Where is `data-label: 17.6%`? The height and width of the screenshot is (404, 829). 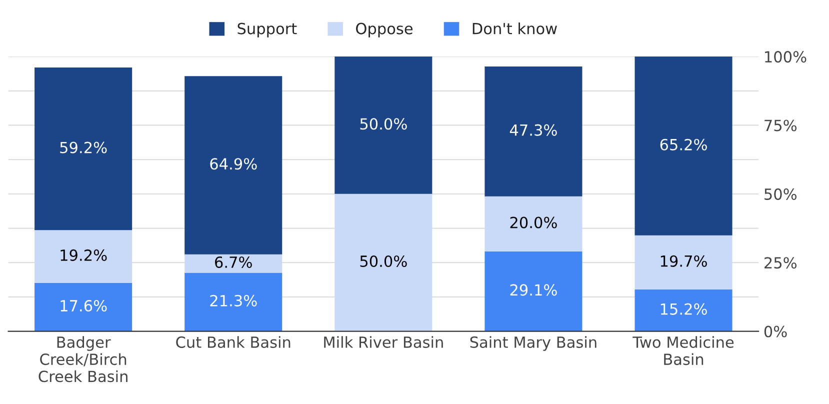
data-label: 17.6% is located at coordinates (83, 306).